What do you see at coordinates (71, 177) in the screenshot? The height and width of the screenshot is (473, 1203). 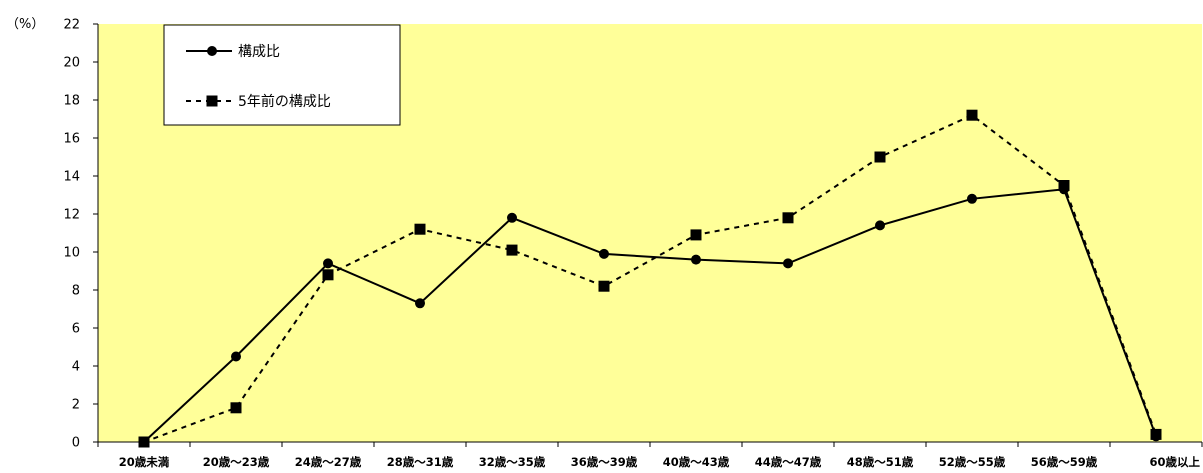 I see `y-tick-label: 14` at bounding box center [71, 177].